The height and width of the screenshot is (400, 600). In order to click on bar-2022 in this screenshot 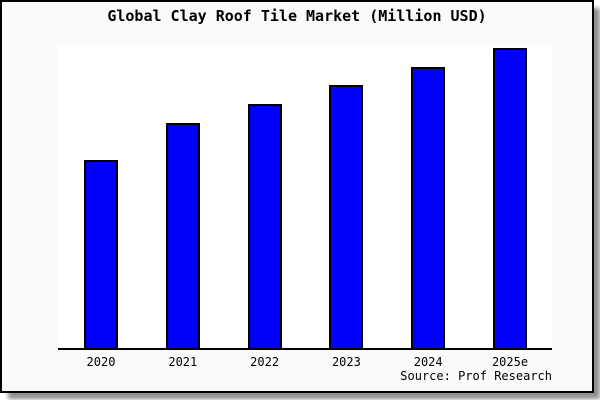, I will do `click(264, 226)`.